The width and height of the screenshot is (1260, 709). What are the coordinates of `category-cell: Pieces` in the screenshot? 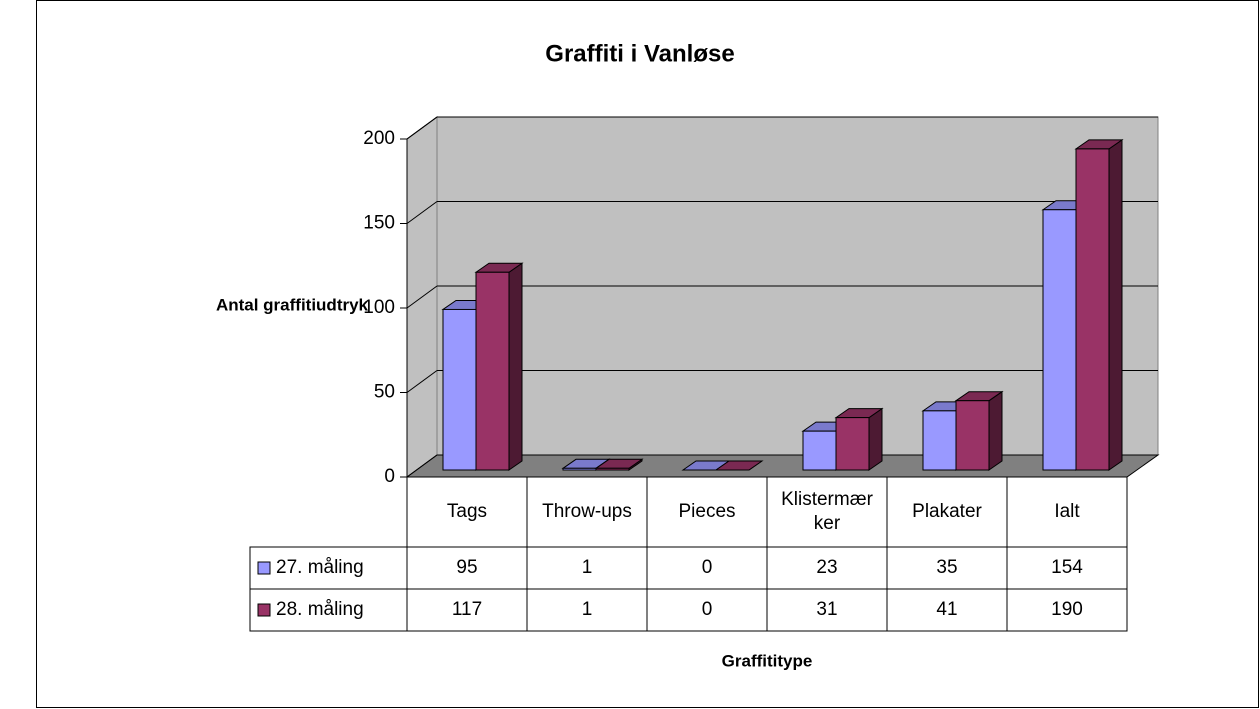 It's located at (707, 512).